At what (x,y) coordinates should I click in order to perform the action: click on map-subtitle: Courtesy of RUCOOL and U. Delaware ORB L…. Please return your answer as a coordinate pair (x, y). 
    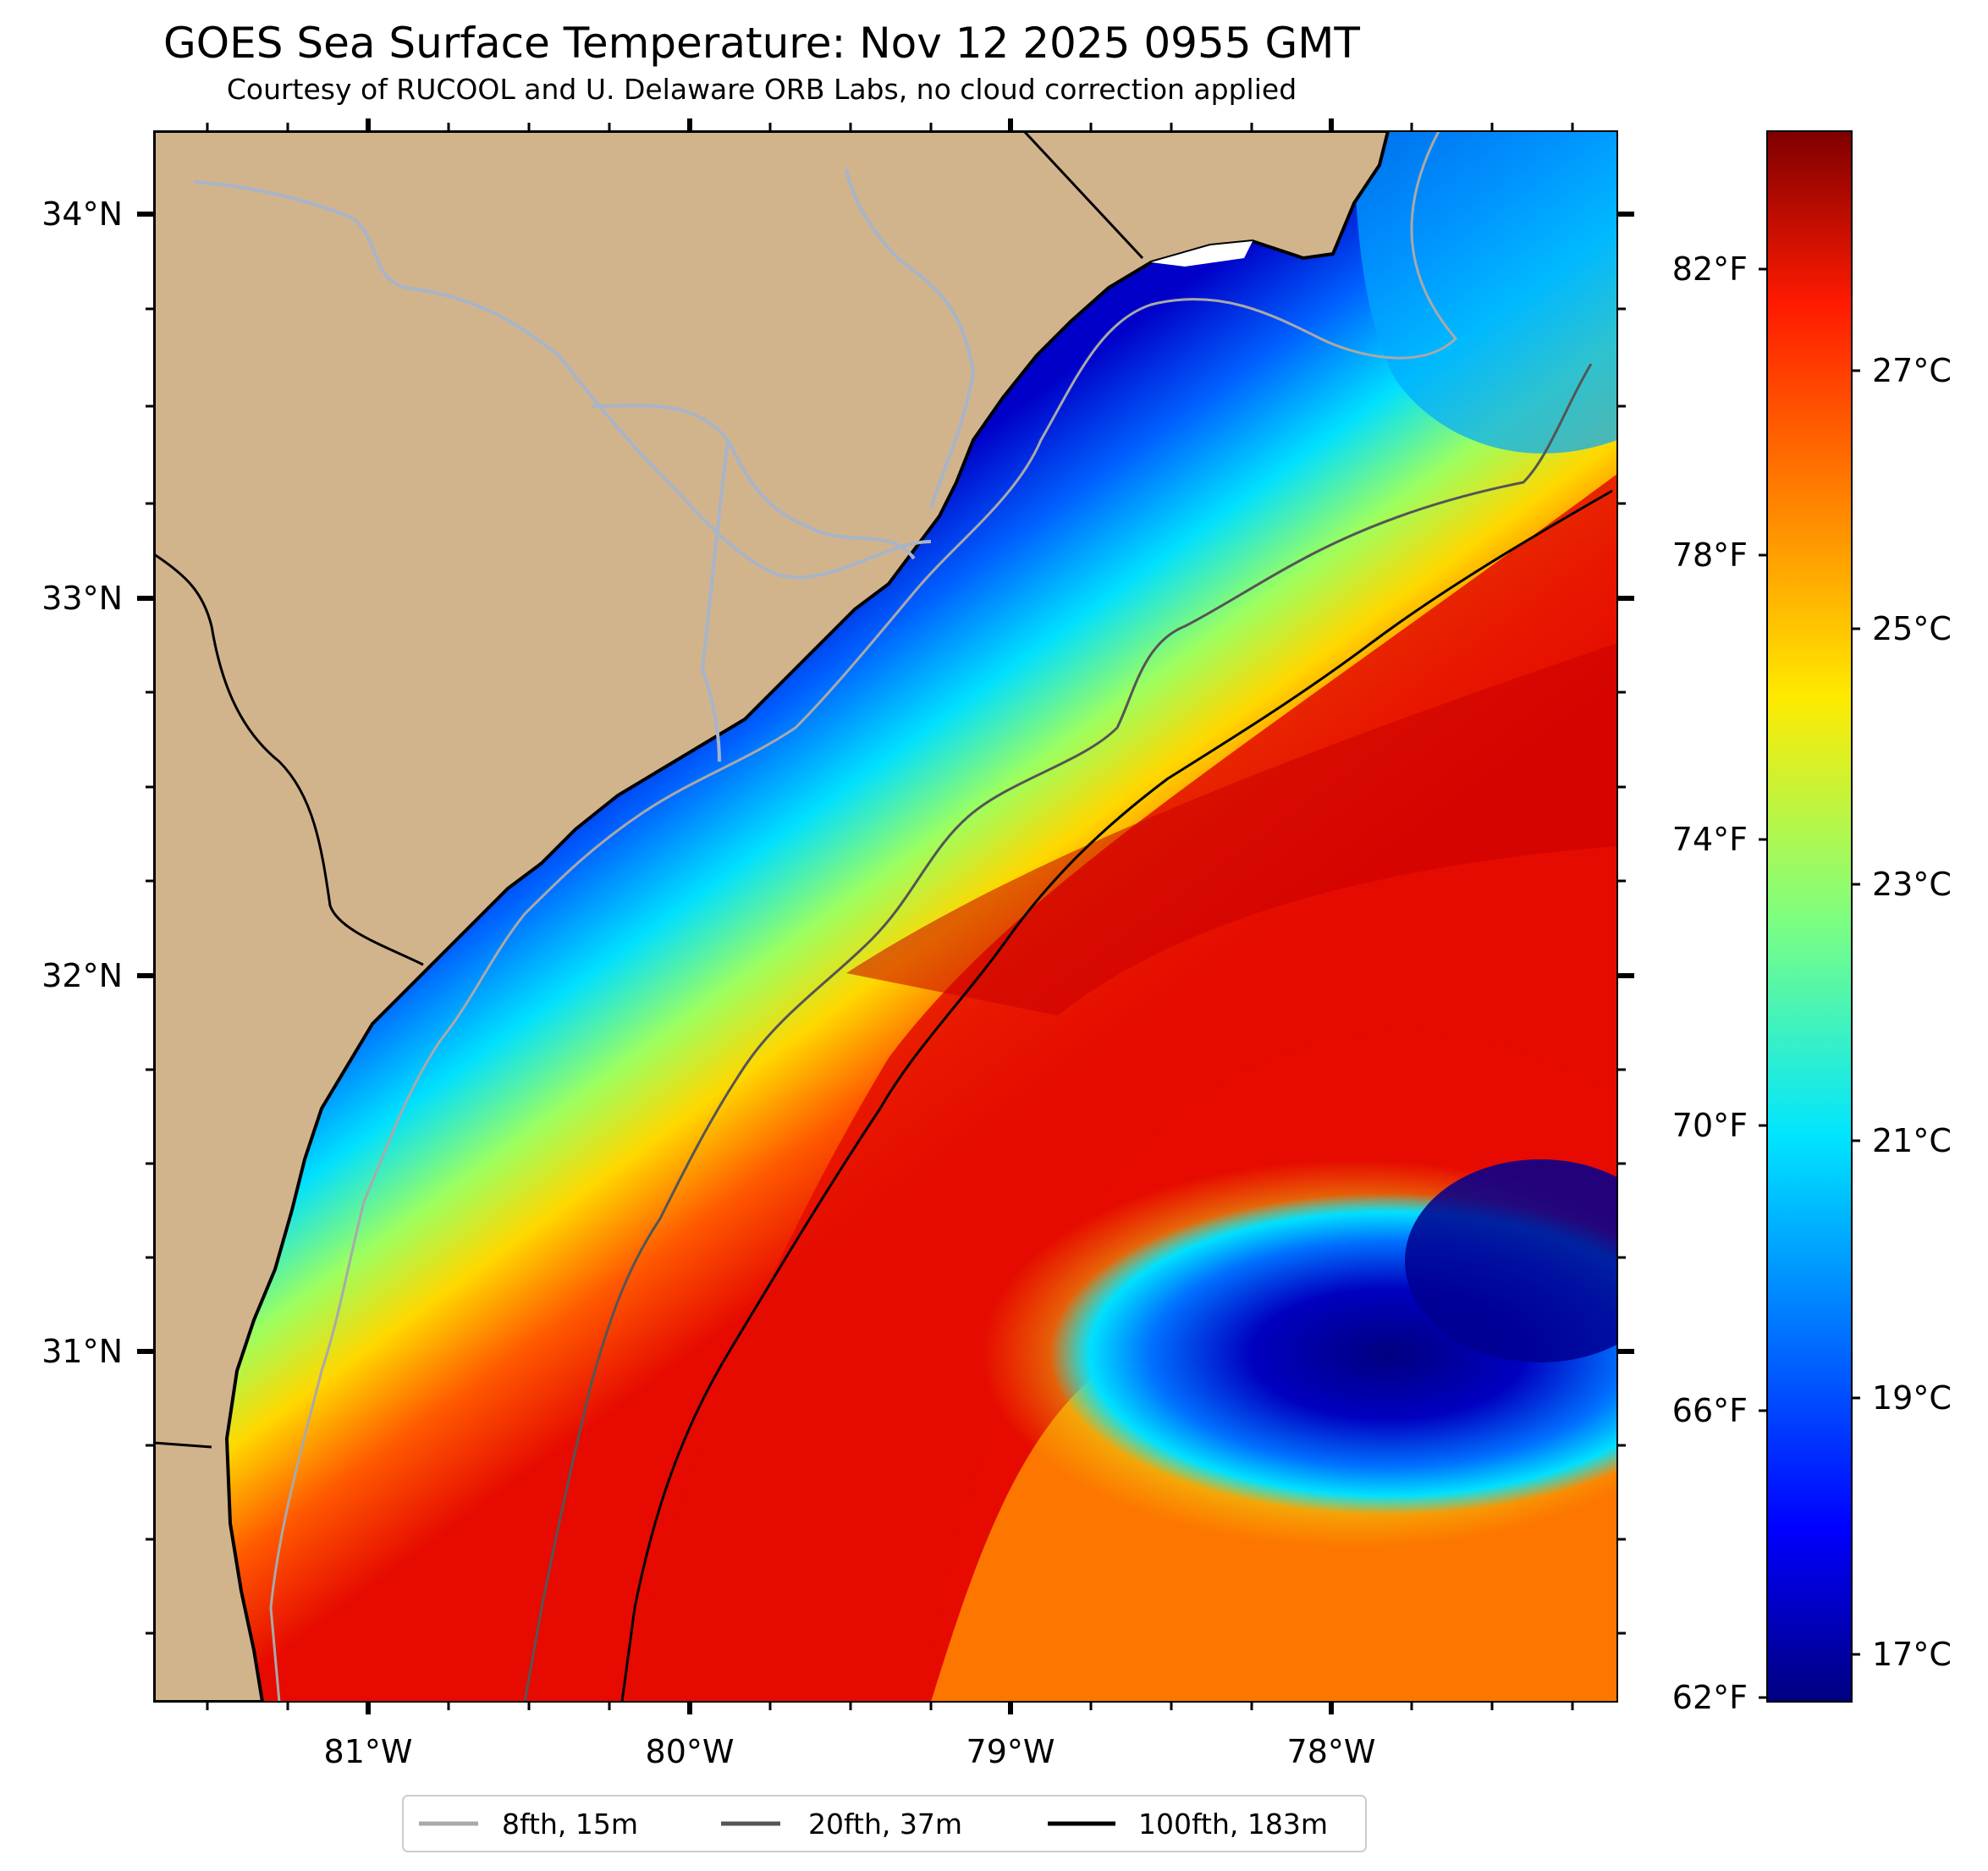
    Looking at the image, I should click on (761, 90).